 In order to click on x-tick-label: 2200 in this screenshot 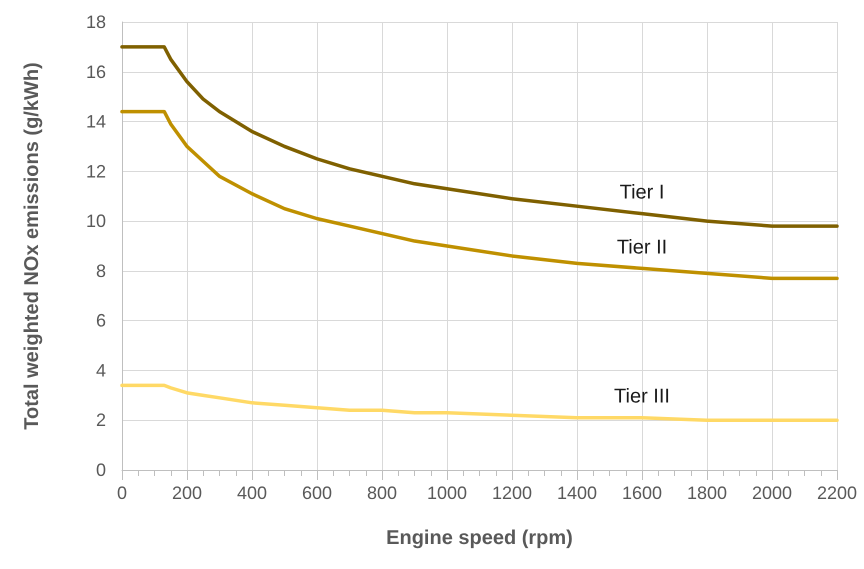, I will do `click(837, 493)`.